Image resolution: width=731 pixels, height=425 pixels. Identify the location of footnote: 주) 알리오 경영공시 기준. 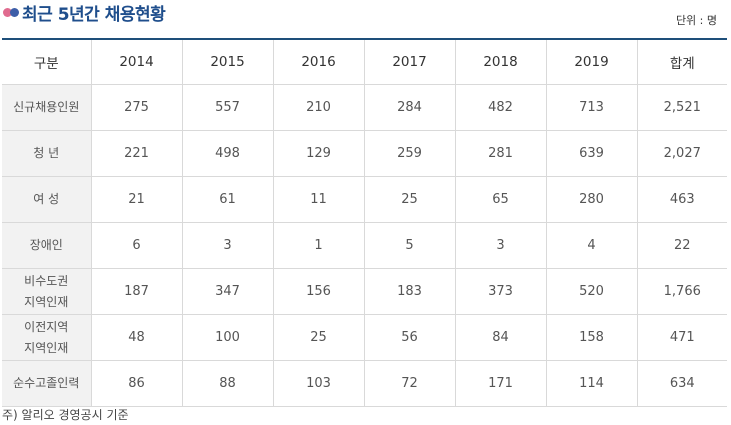
(65, 415).